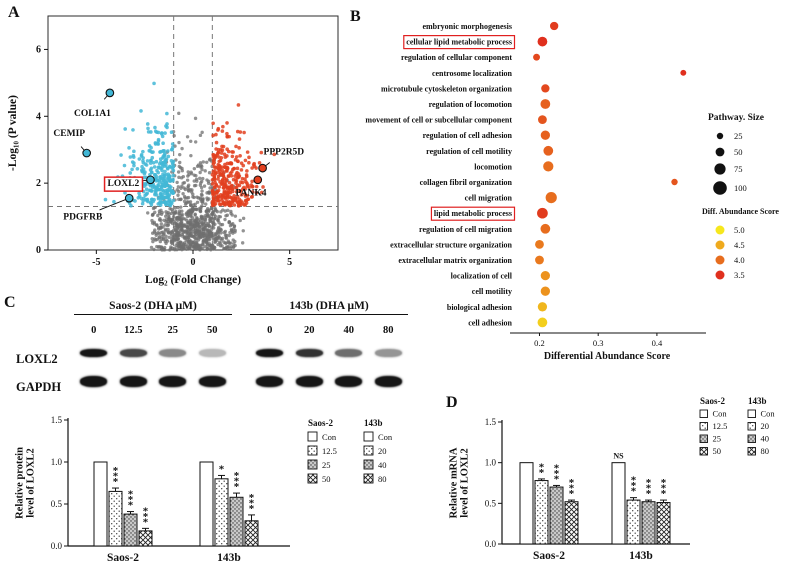 This screenshot has height=584, width=789. What do you see at coordinates (321, 423) in the screenshot?
I see `legend-group-title: Saos-2` at bounding box center [321, 423].